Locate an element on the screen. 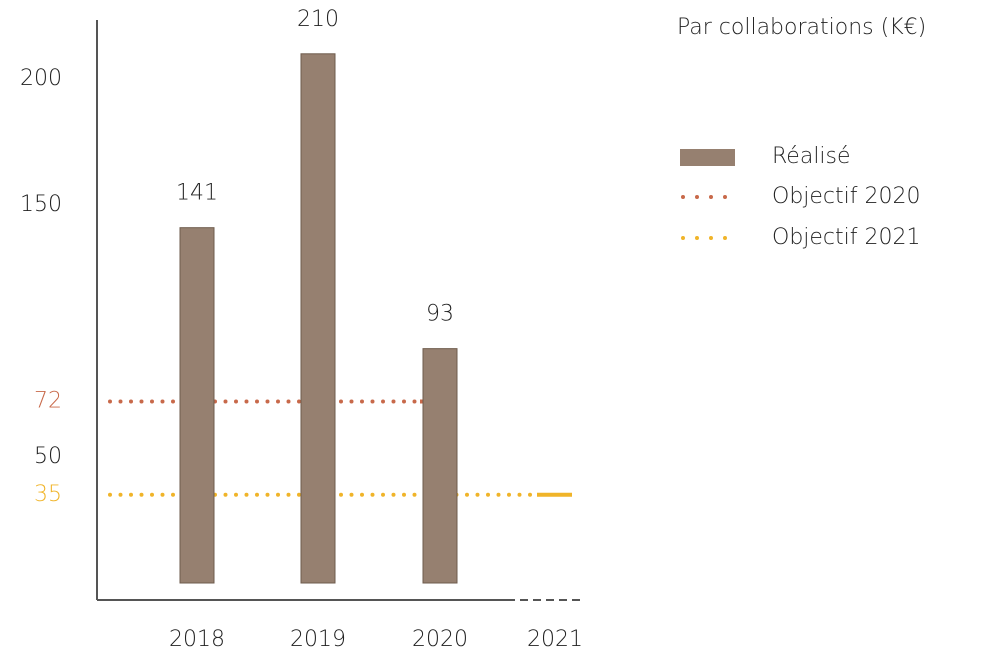  y-tick-label: 150 is located at coordinates (41, 204).